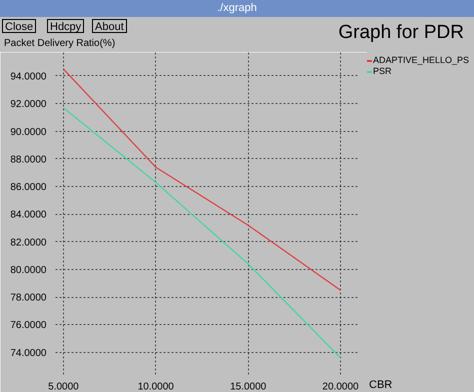  What do you see at coordinates (401, 33) in the screenshot?
I see `text: Graph for PDR` at bounding box center [401, 33].